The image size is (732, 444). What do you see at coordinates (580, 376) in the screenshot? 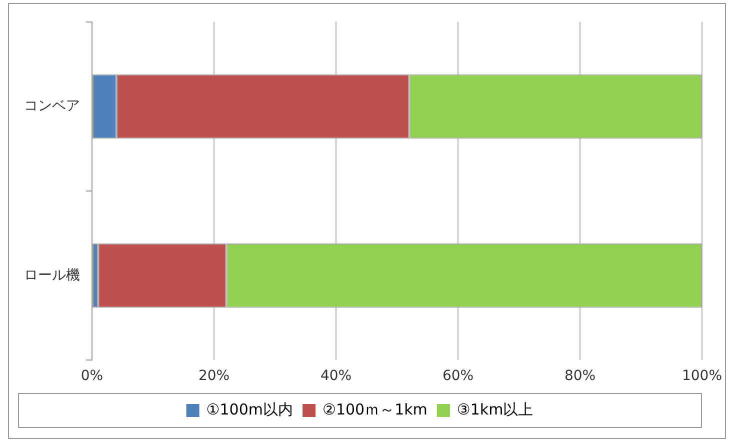
I see `x-tick-label: 80%` at bounding box center [580, 376].